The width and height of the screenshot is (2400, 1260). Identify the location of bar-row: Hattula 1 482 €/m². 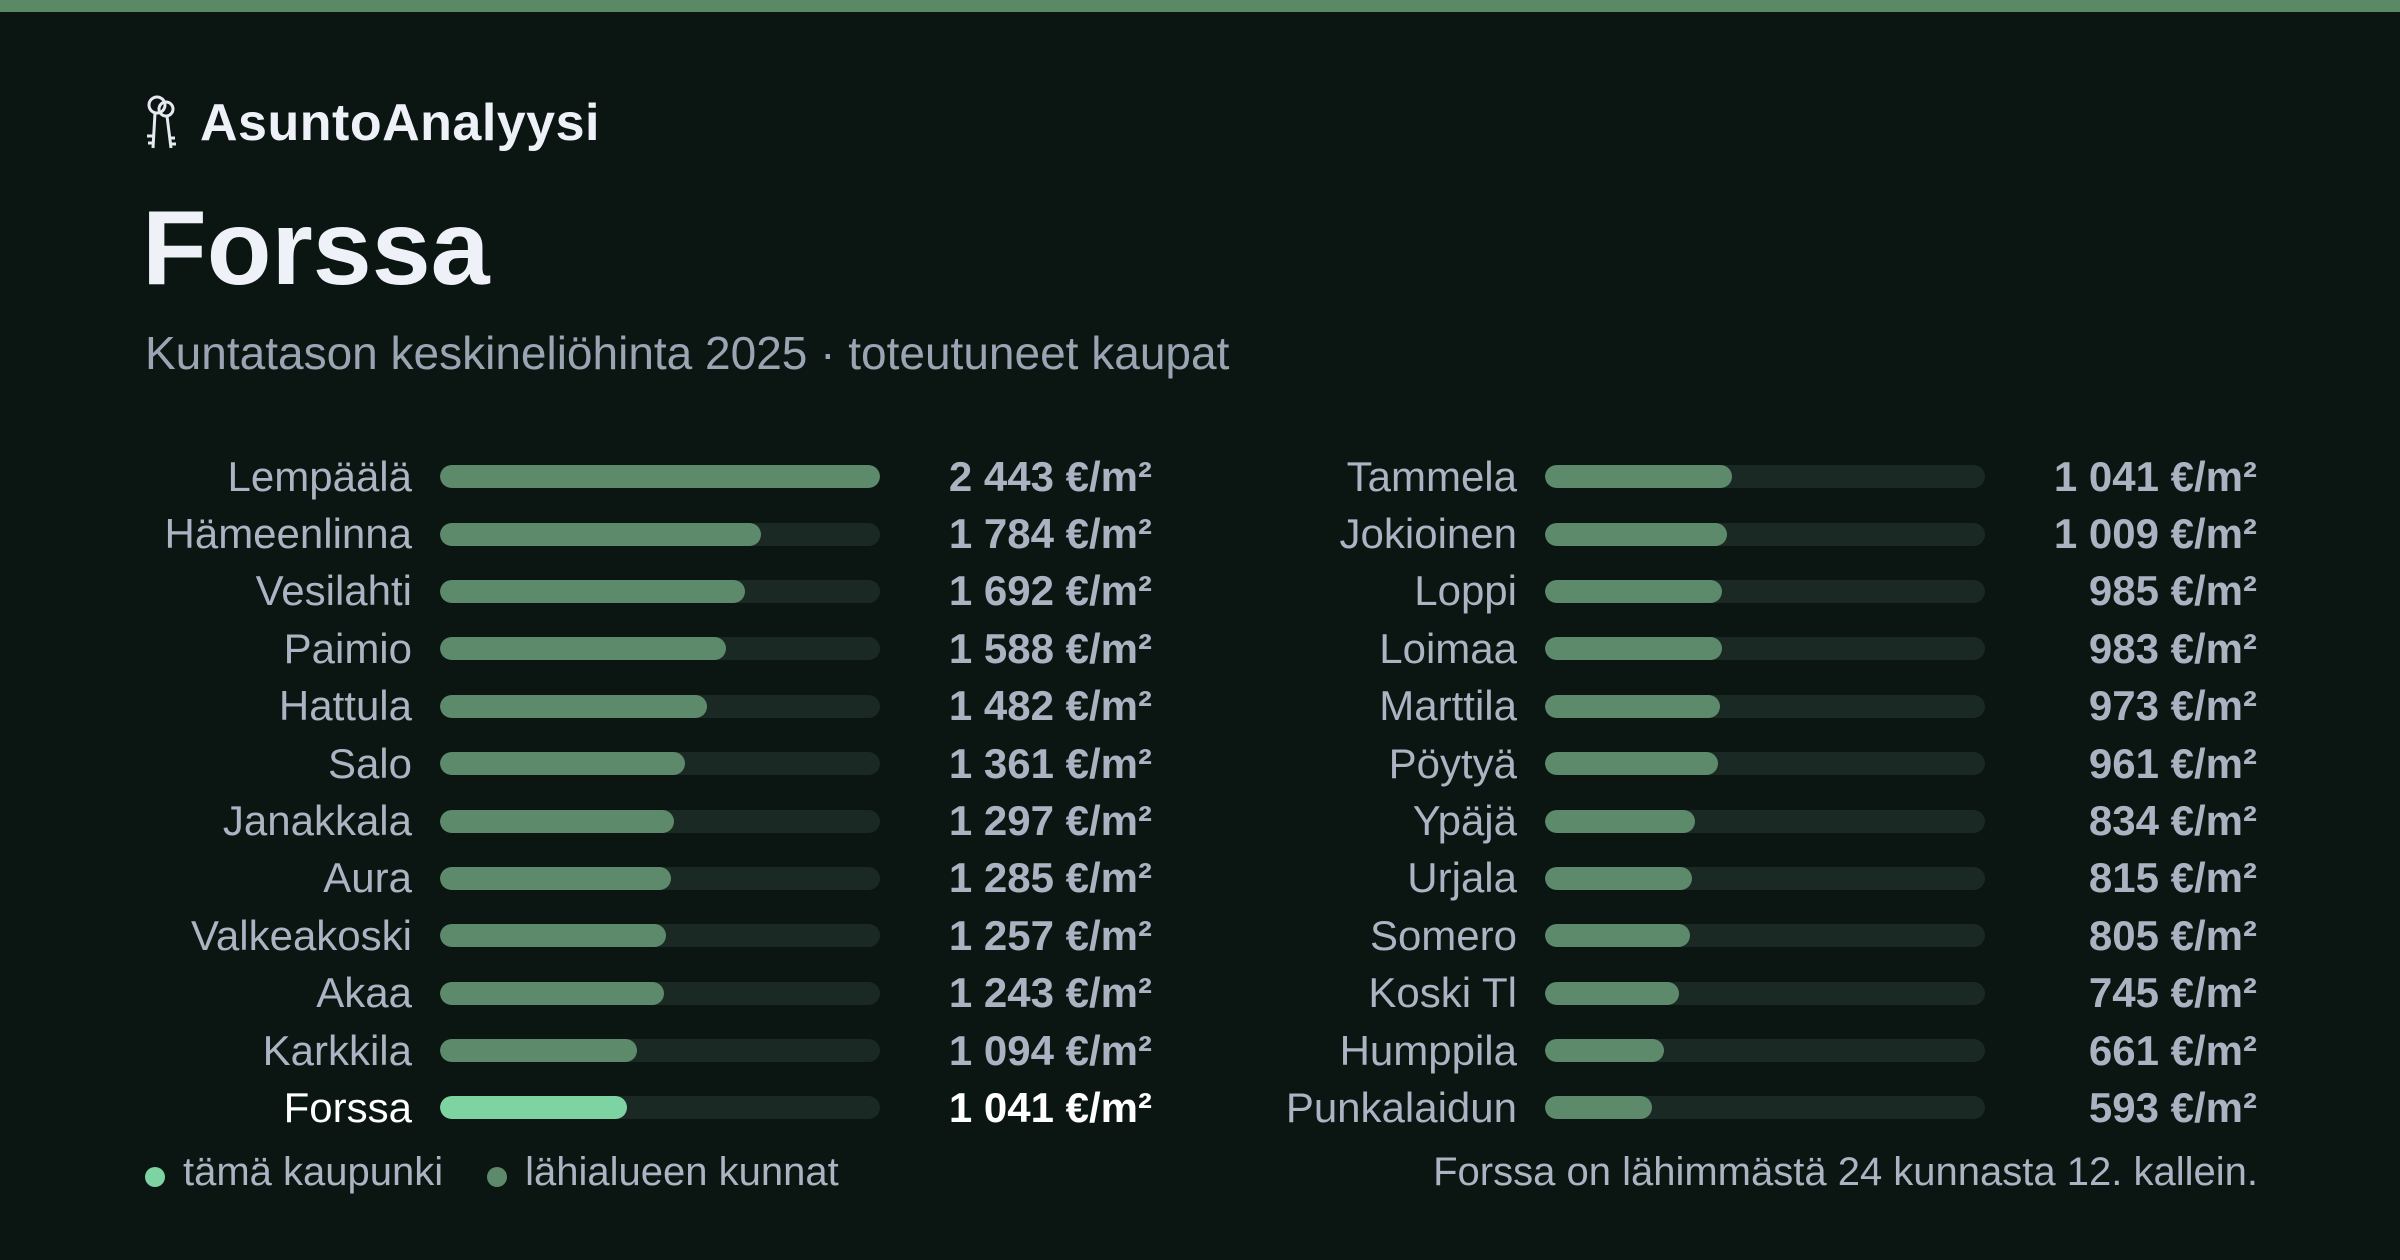
(646, 706).